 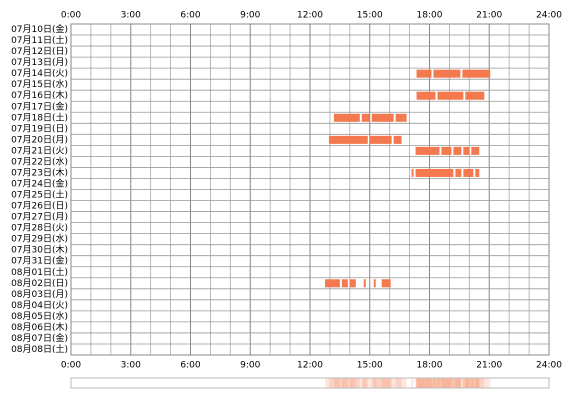 I want to click on x-tick-label-top: 24:00, so click(x=549, y=16).